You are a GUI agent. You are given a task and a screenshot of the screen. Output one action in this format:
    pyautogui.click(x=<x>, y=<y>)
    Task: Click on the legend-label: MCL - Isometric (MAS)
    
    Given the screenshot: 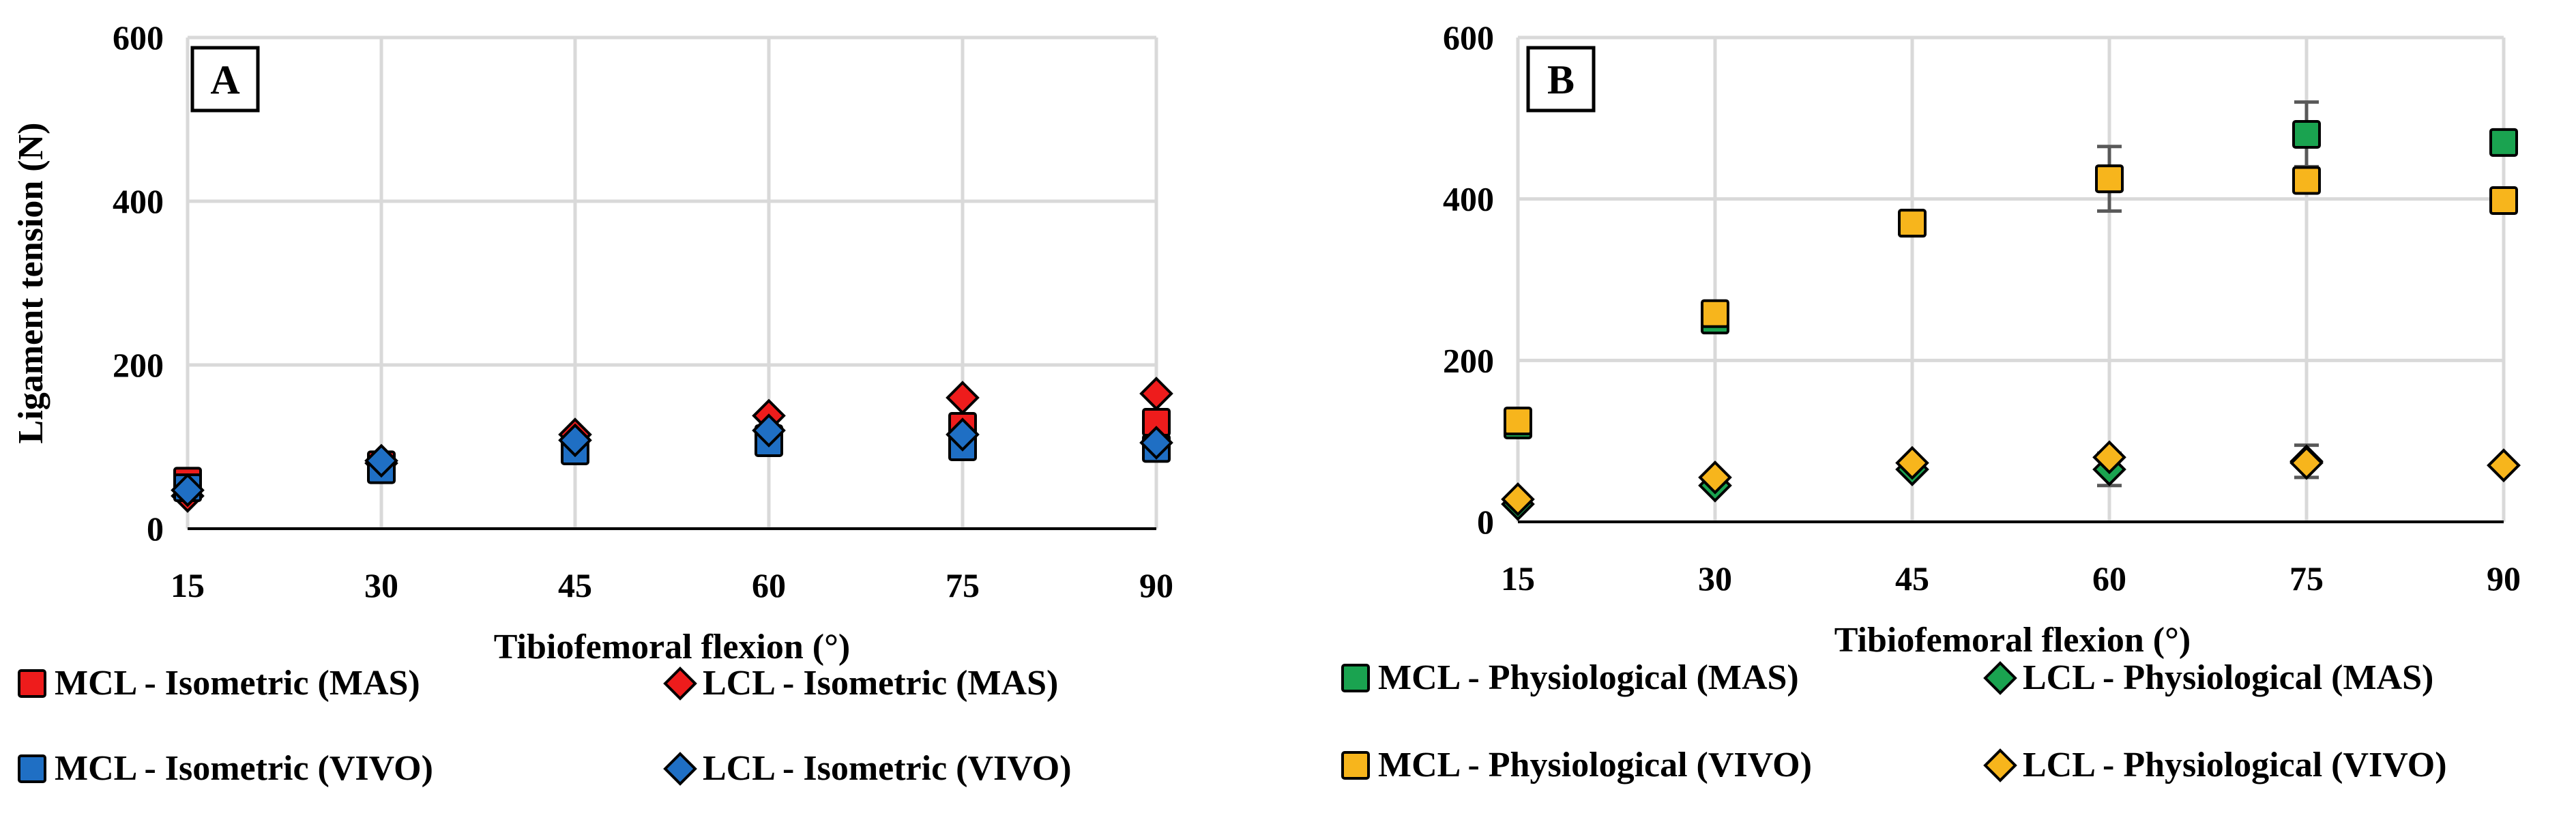 What is the action you would take?
    pyautogui.click(x=237, y=683)
    